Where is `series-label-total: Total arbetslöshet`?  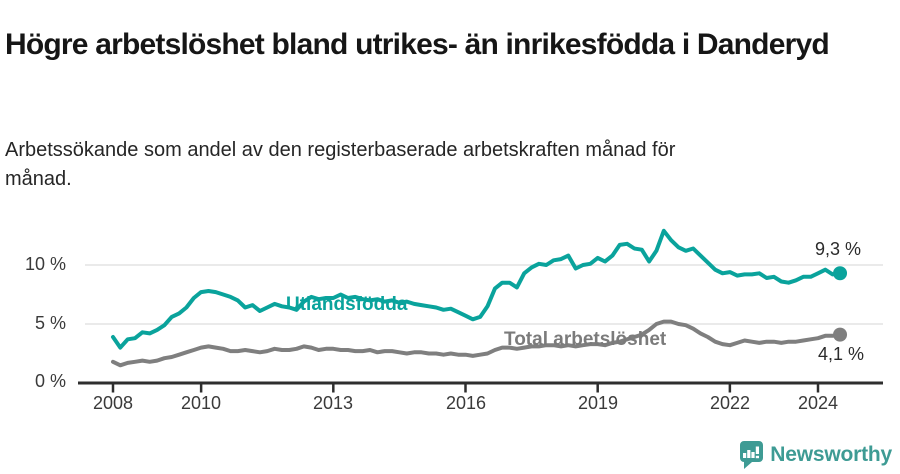
series-label-total: Total arbetslöshet is located at coordinates (585, 339).